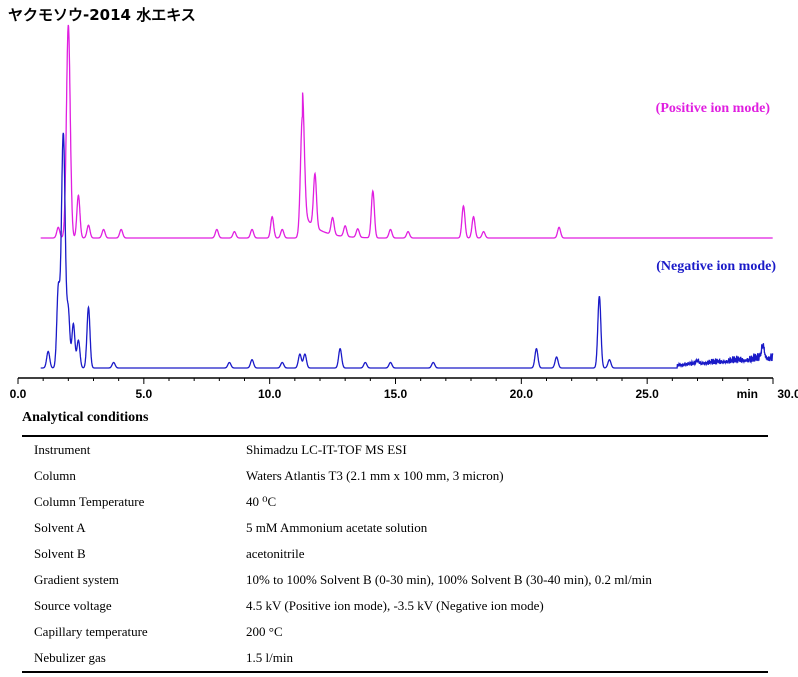 This screenshot has width=798, height=677. I want to click on conditions-key: Column, so click(55, 475).